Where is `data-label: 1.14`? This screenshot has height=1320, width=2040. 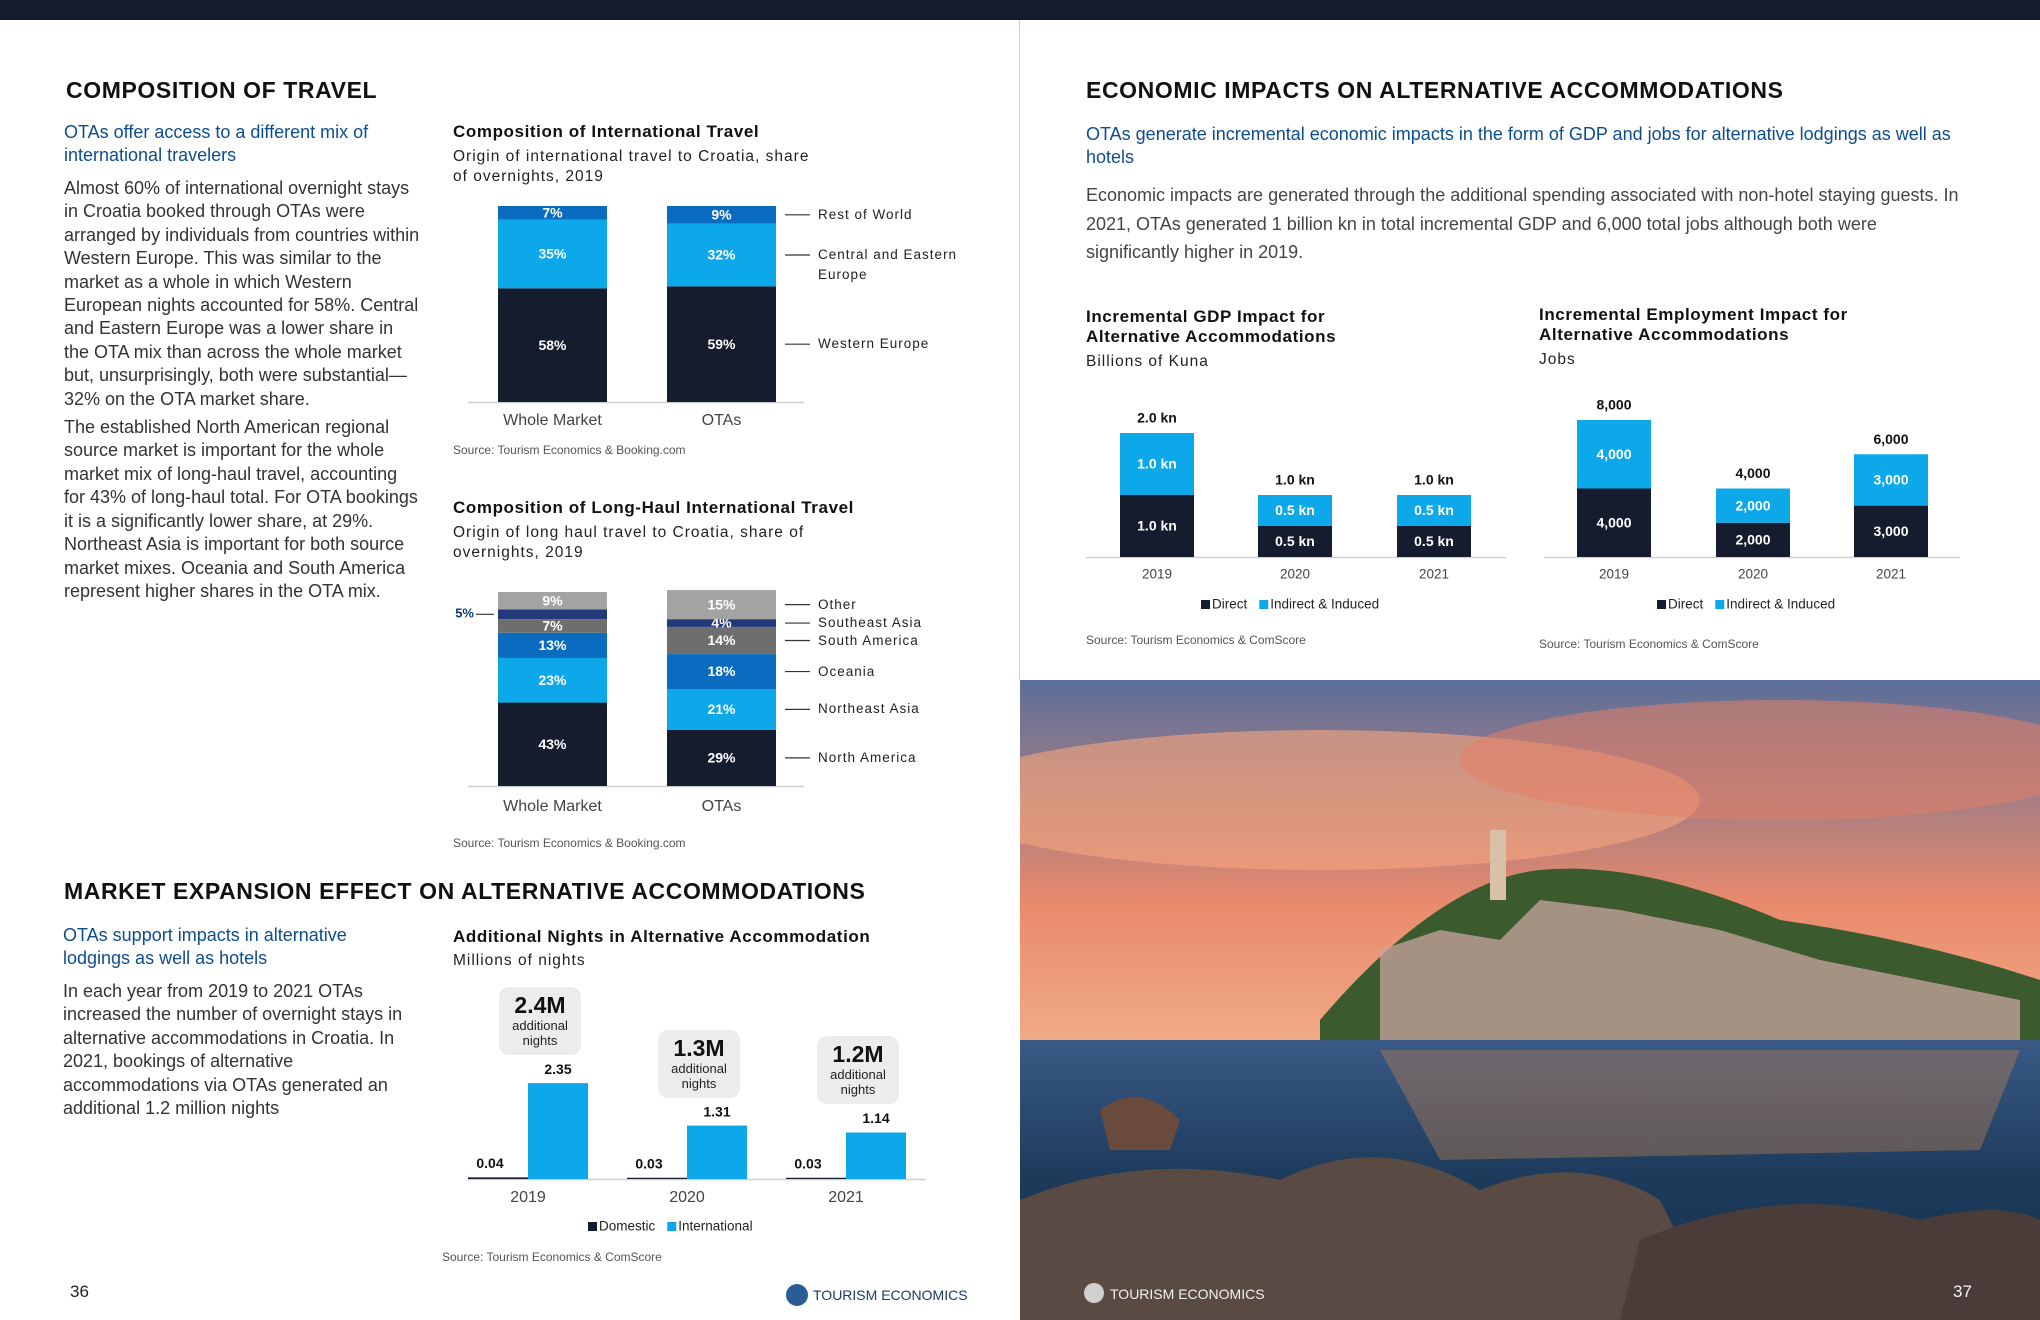
data-label: 1.14 is located at coordinates (875, 1118).